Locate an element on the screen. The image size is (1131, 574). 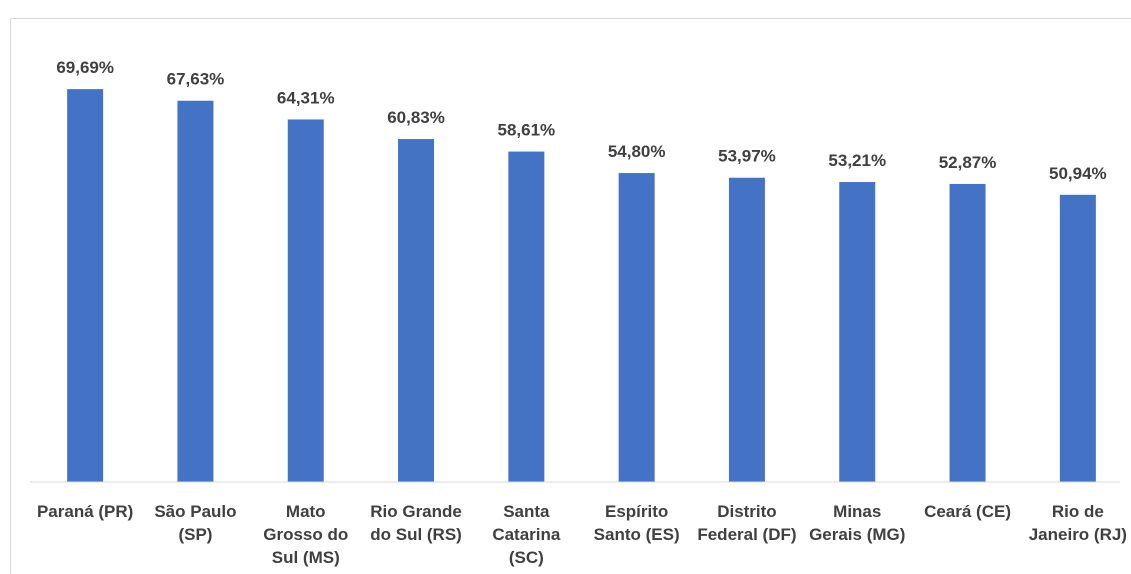
x-tick-label-line: São Paulo is located at coordinates (195, 511).